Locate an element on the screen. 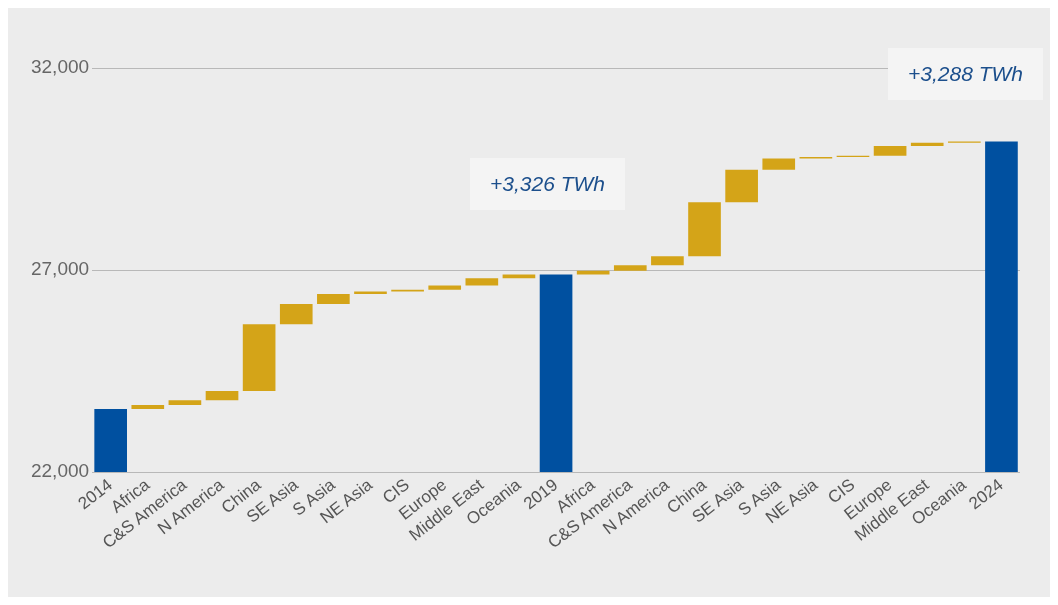  annotation: +3,288 TWh is located at coordinates (965, 74).